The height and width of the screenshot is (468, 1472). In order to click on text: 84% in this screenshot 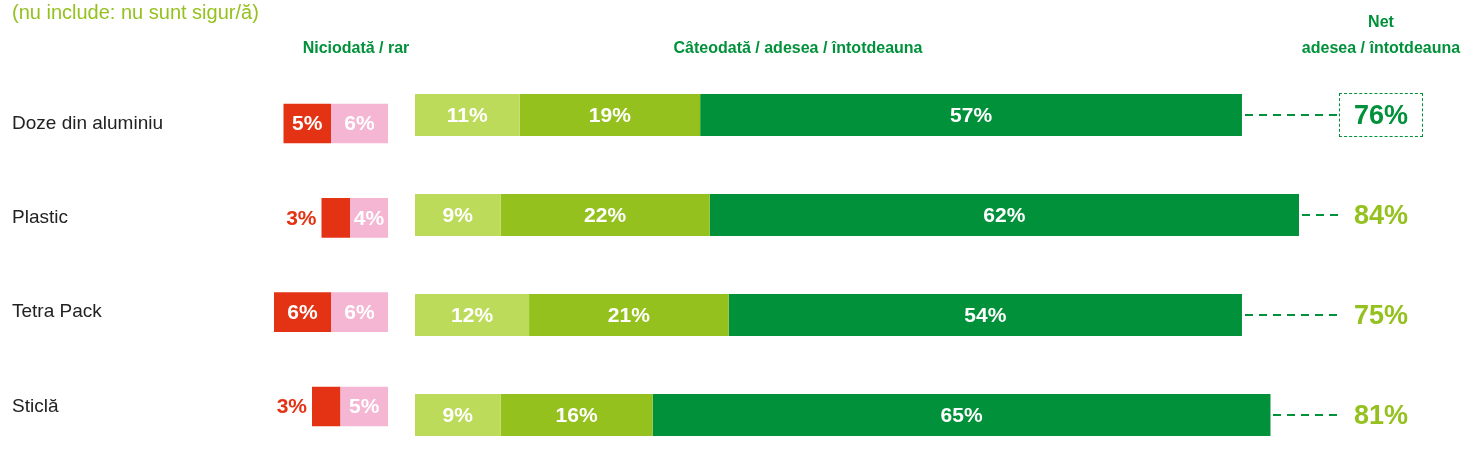, I will do `click(1380, 215)`.